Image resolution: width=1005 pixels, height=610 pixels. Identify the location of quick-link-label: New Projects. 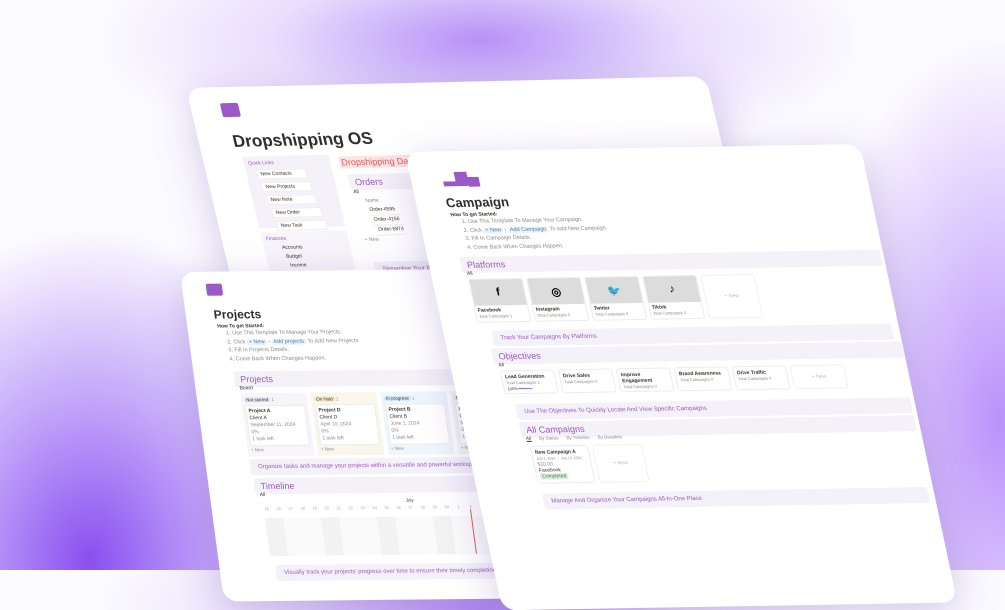
(280, 187).